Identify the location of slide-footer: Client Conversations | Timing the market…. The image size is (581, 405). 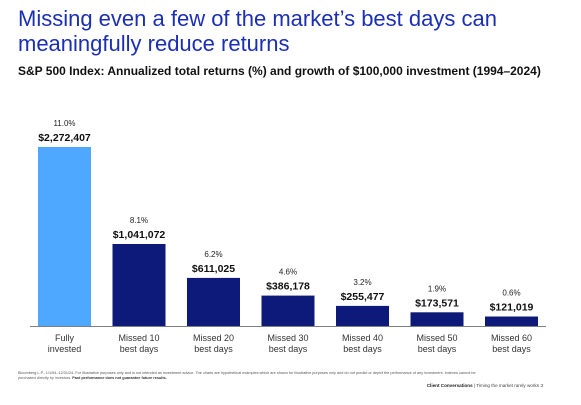
(483, 385).